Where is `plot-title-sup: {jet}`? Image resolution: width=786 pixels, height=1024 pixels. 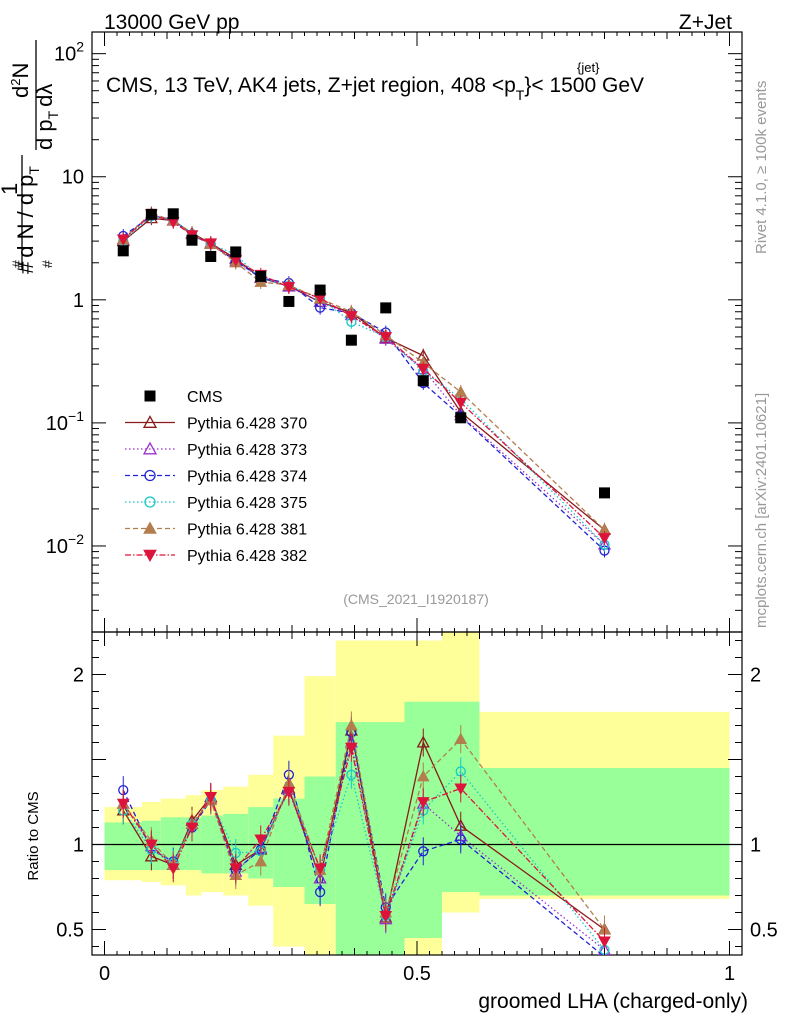
plot-title-sup: {jet} is located at coordinates (588, 67).